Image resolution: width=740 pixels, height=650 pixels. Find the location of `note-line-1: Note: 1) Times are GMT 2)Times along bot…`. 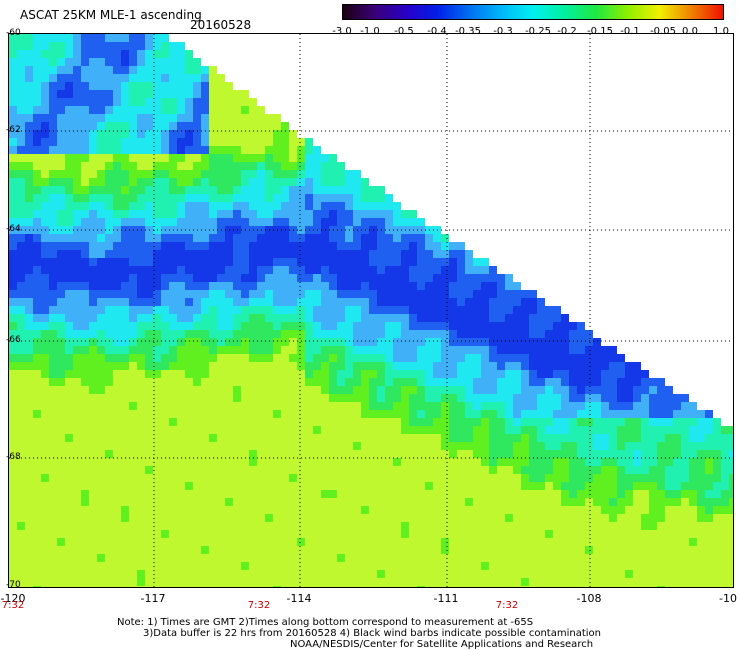

note-line-1: Note: 1) Times are GMT 2)Times along bot… is located at coordinates (325, 622).